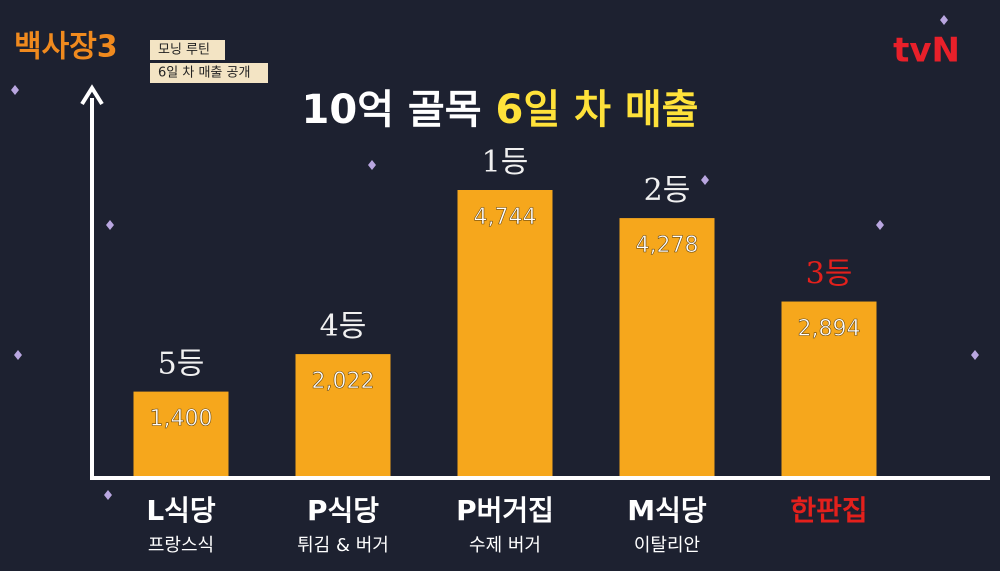  Describe the element at coordinates (926, 51) in the screenshot. I see `channel-logo: tvN` at that location.